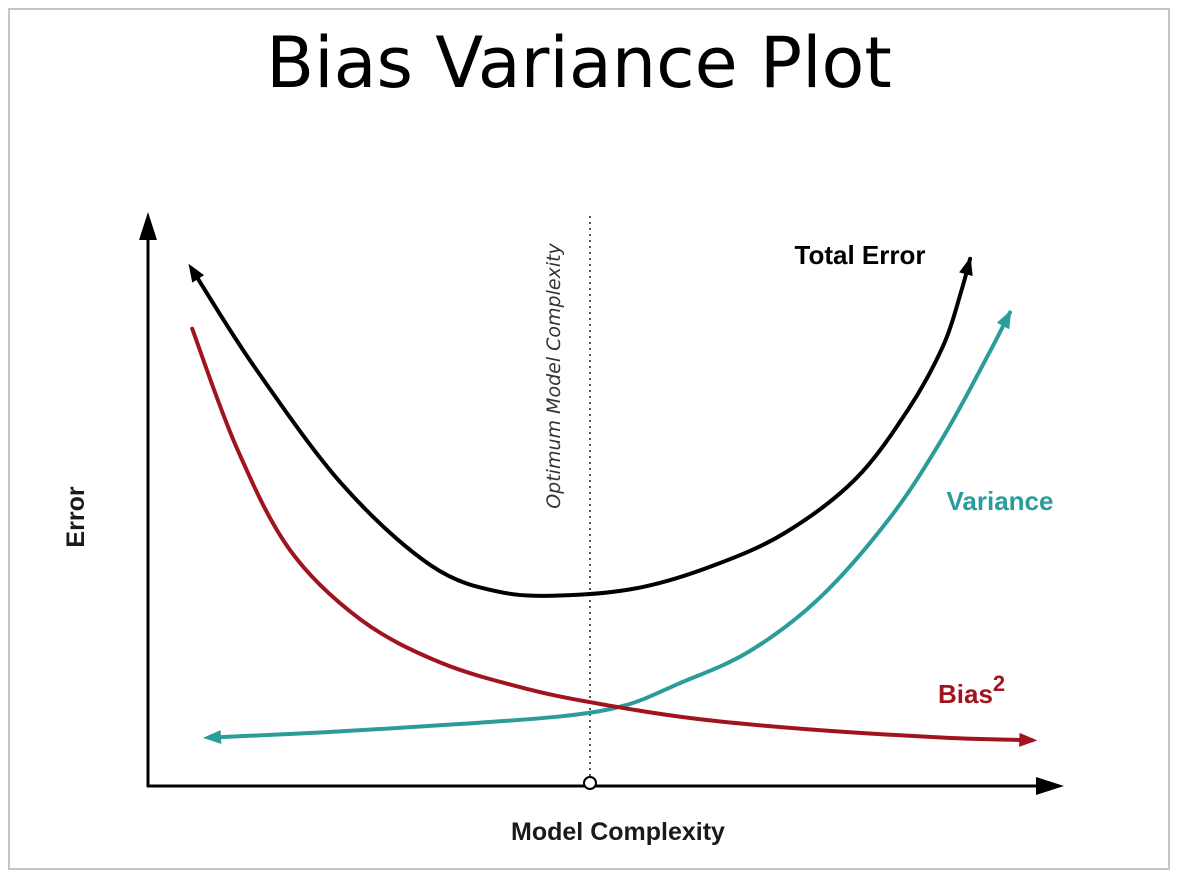 The image size is (1182, 882). What do you see at coordinates (618, 832) in the screenshot?
I see `x-axis-label: Model Complexity` at bounding box center [618, 832].